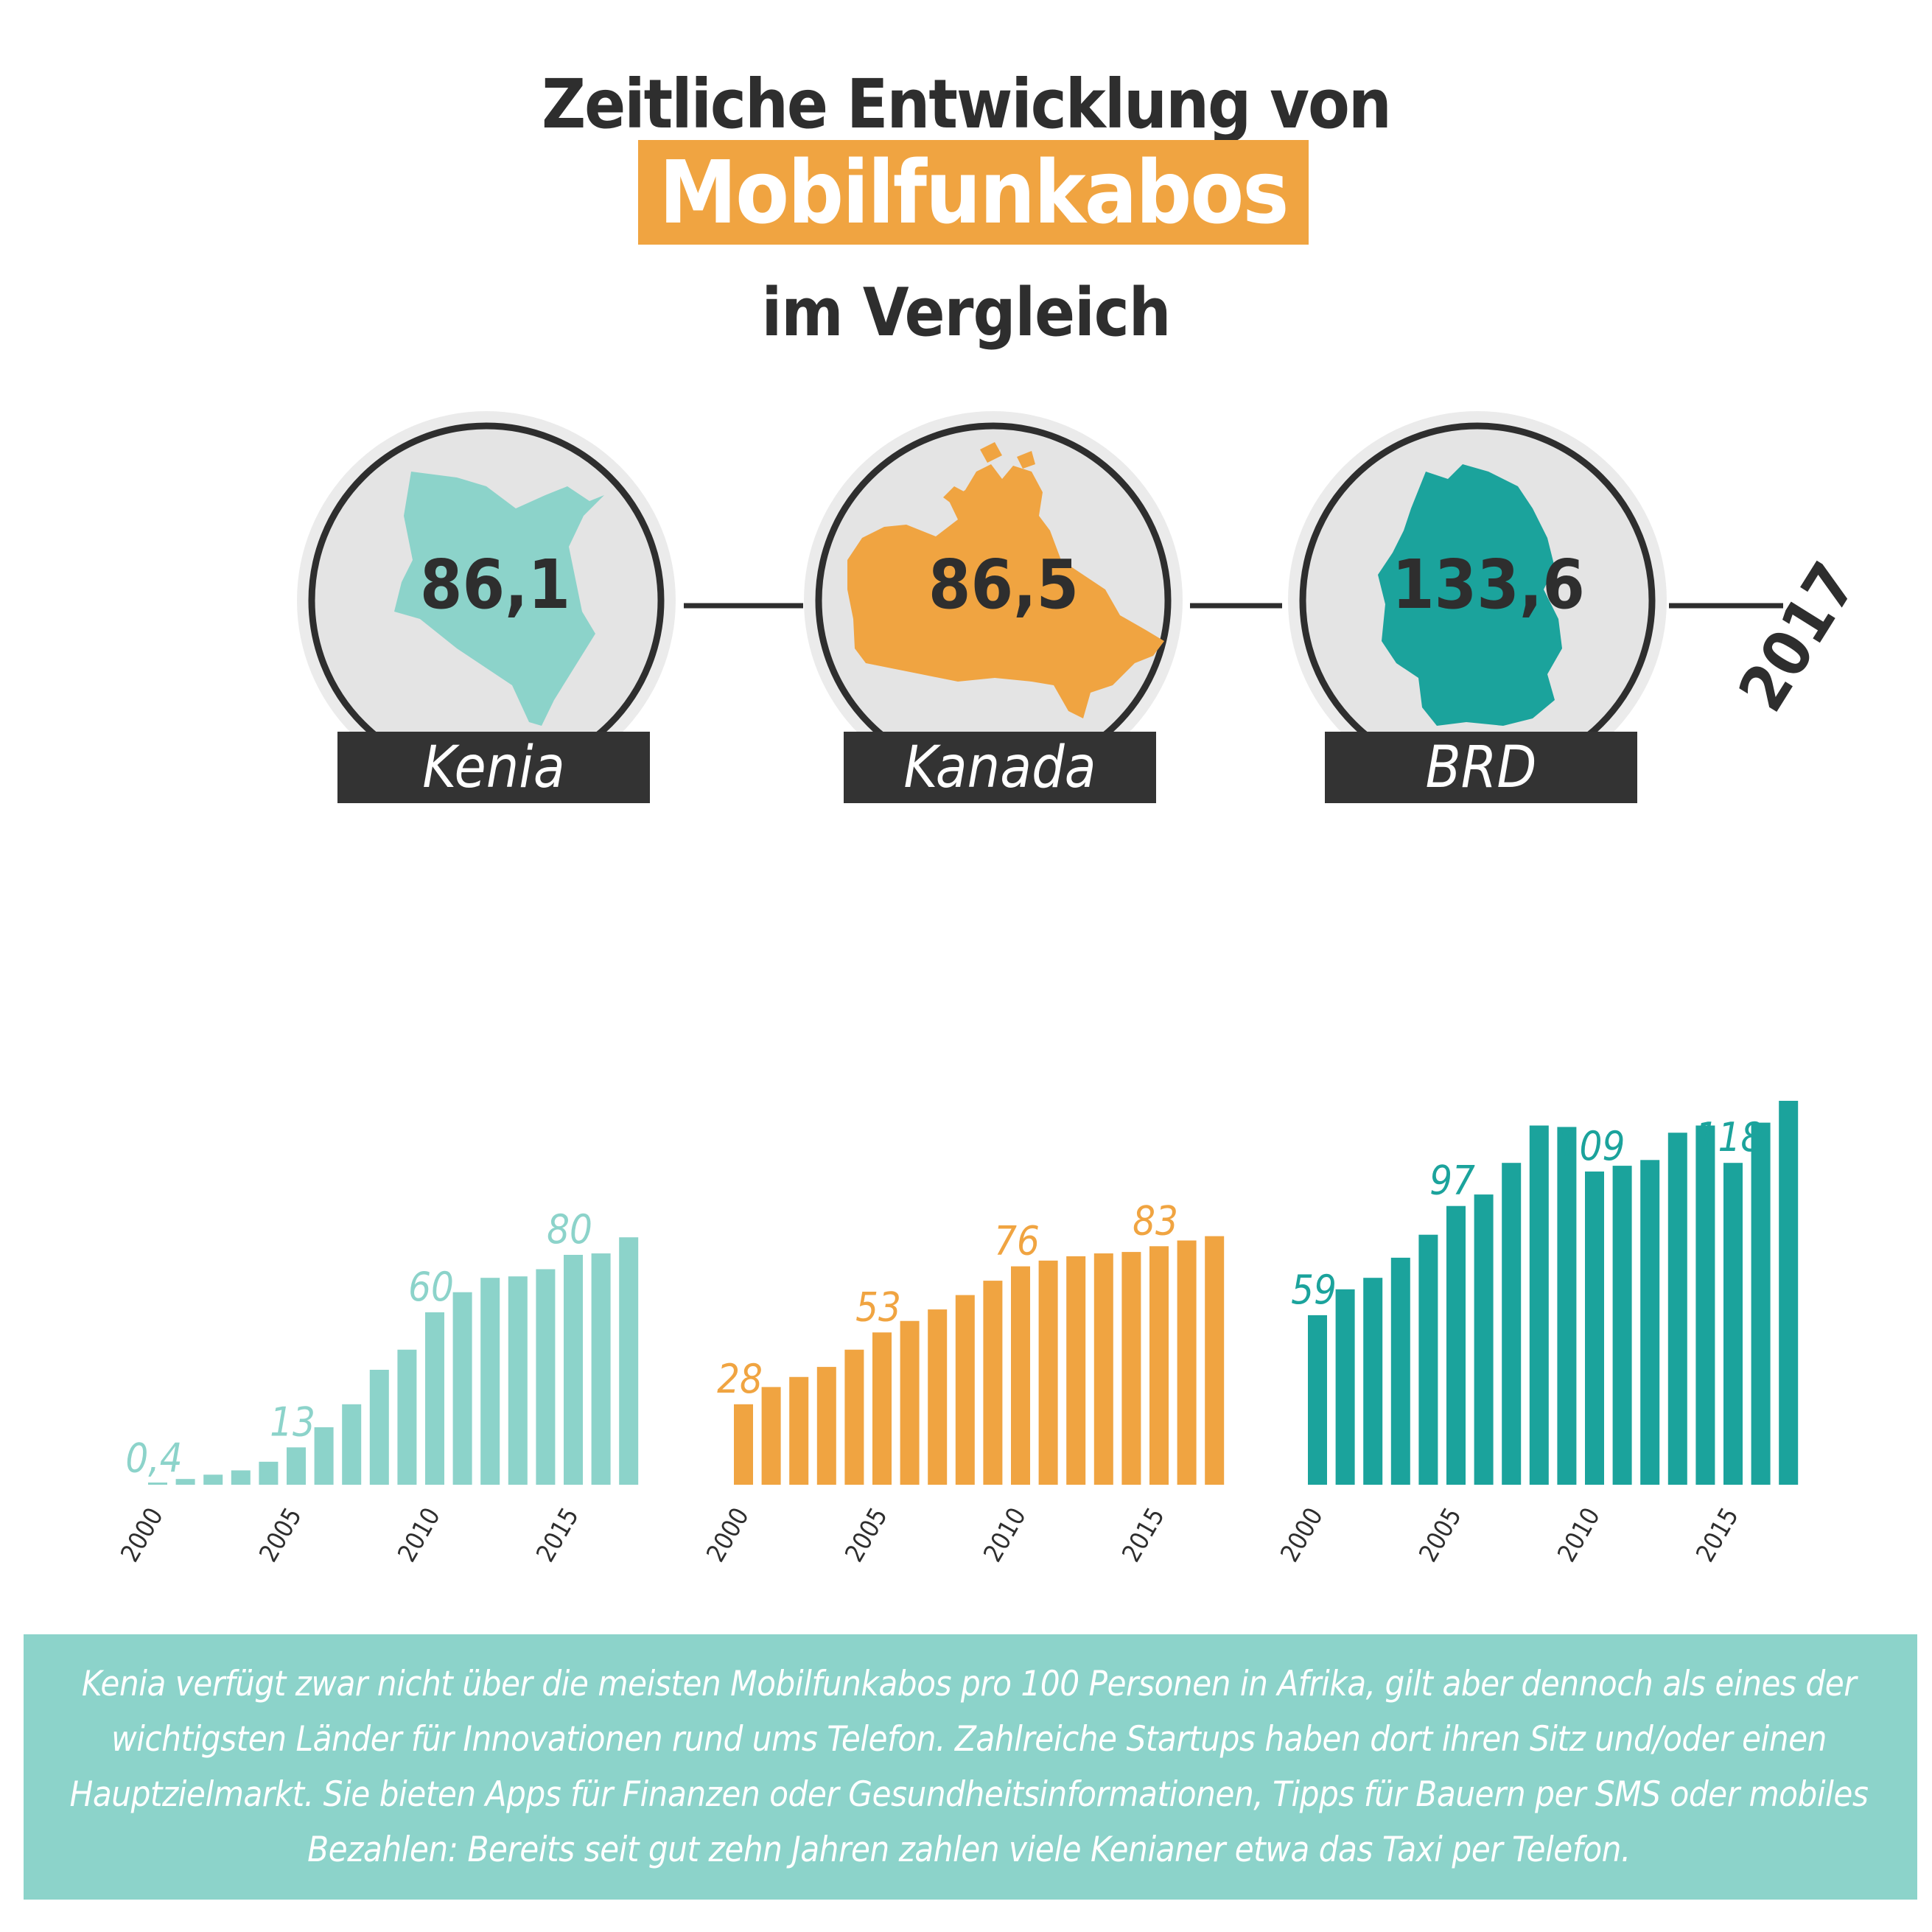 This screenshot has height=1932, width=1932. Describe the element at coordinates (153, 1458) in the screenshot. I see `data-label: 0,4` at that location.